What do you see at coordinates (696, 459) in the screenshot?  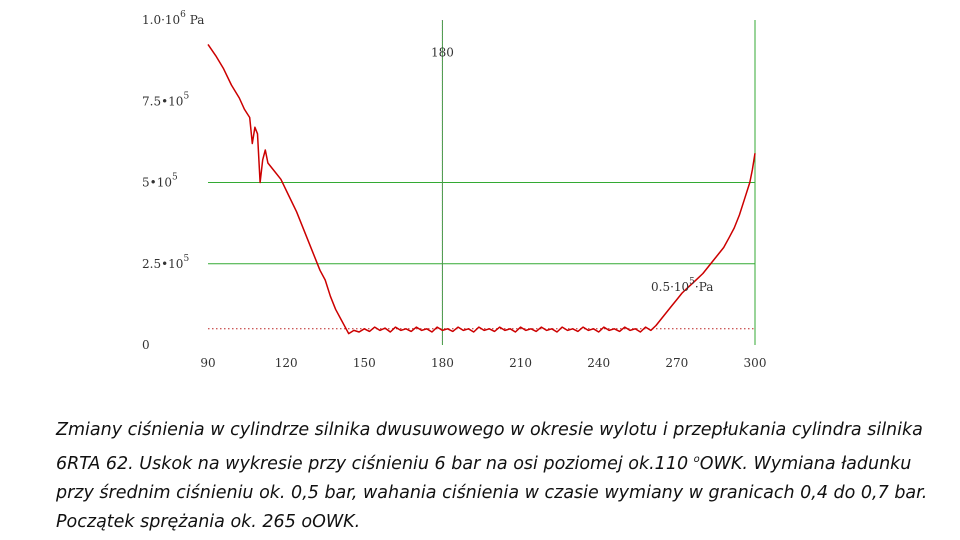 I see `caption-degree-sup: o` at bounding box center [696, 459].